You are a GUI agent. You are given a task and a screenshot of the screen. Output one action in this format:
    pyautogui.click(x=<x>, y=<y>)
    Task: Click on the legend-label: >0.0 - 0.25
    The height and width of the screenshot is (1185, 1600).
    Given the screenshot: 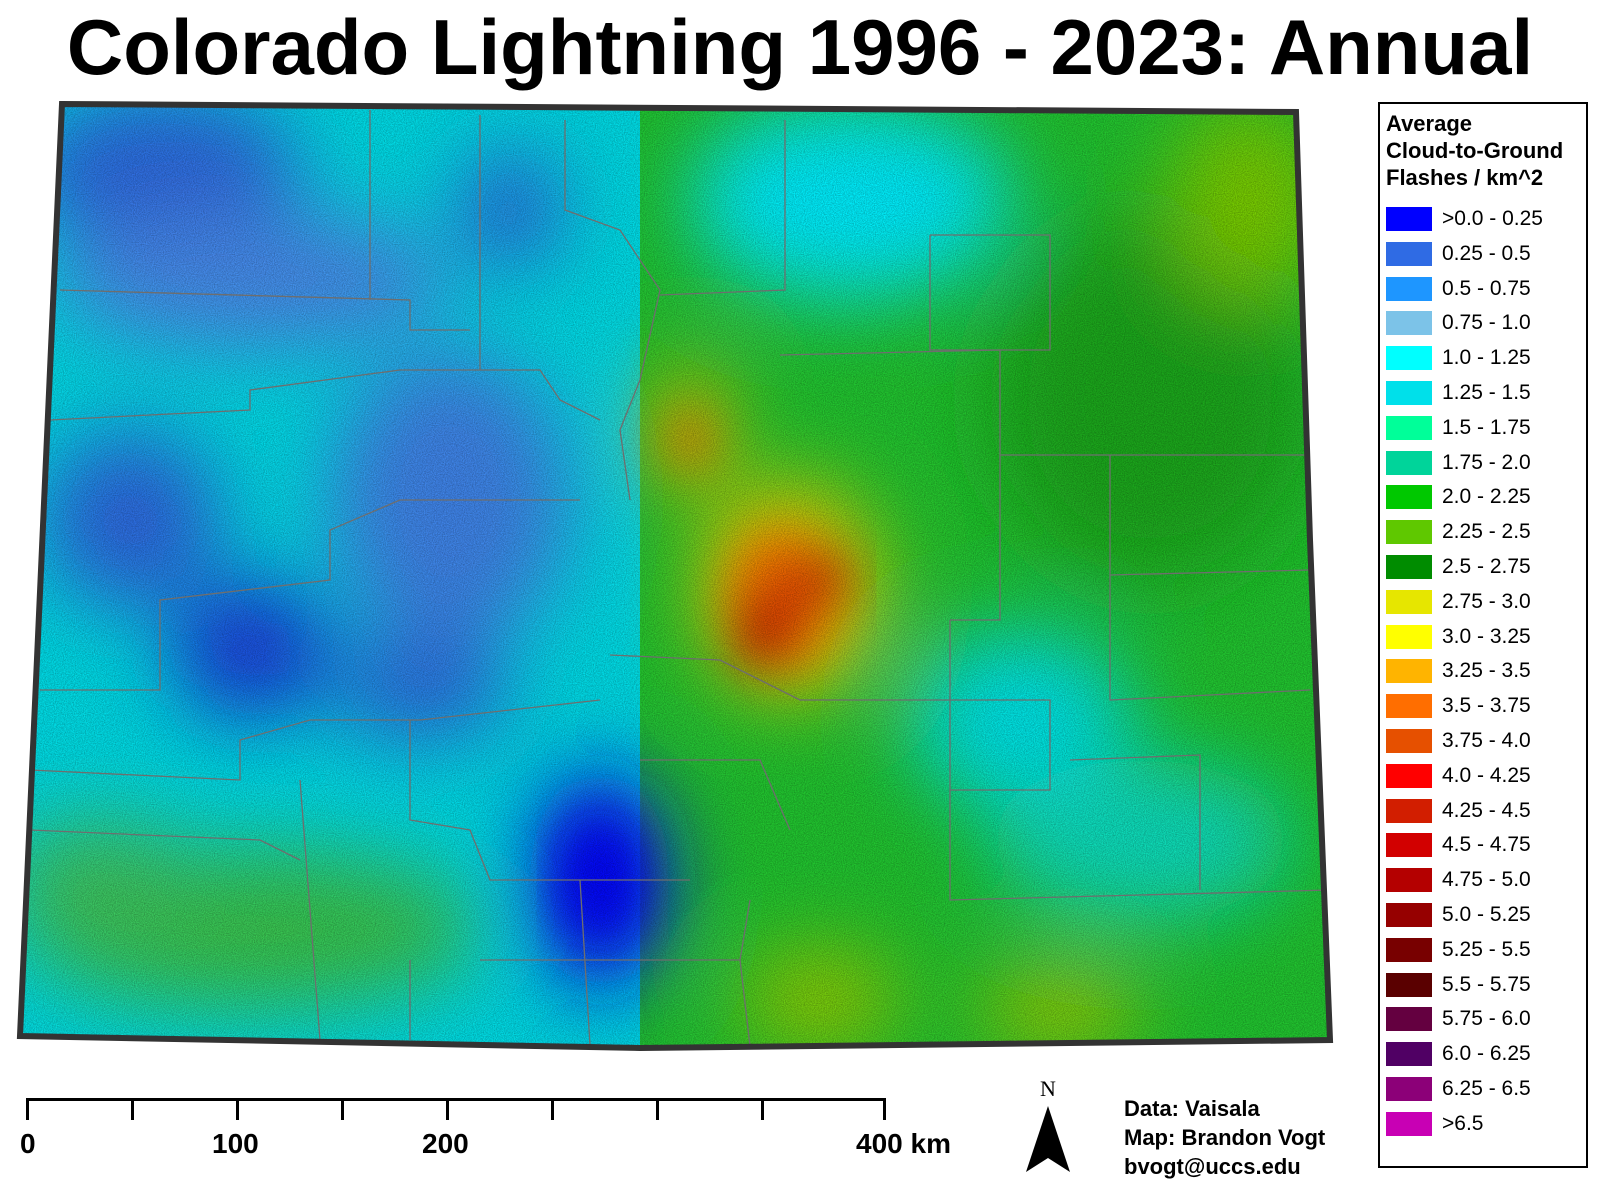 What is the action you would take?
    pyautogui.click(x=1492, y=218)
    